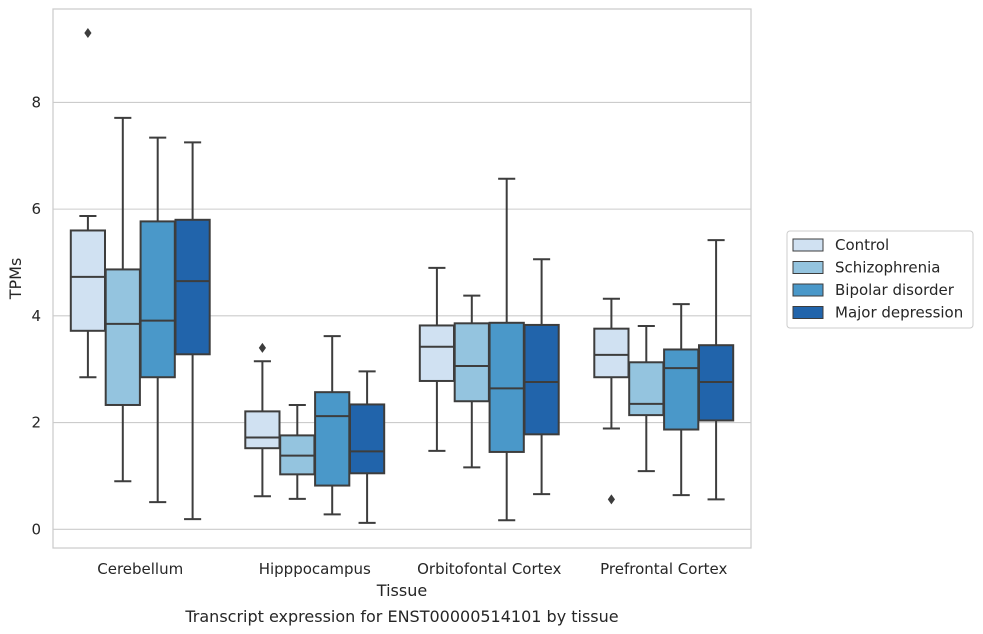 This screenshot has width=983, height=634. Describe the element at coordinates (297, 451) in the screenshot. I see `box-schizophrenia-hipppocampus` at that location.